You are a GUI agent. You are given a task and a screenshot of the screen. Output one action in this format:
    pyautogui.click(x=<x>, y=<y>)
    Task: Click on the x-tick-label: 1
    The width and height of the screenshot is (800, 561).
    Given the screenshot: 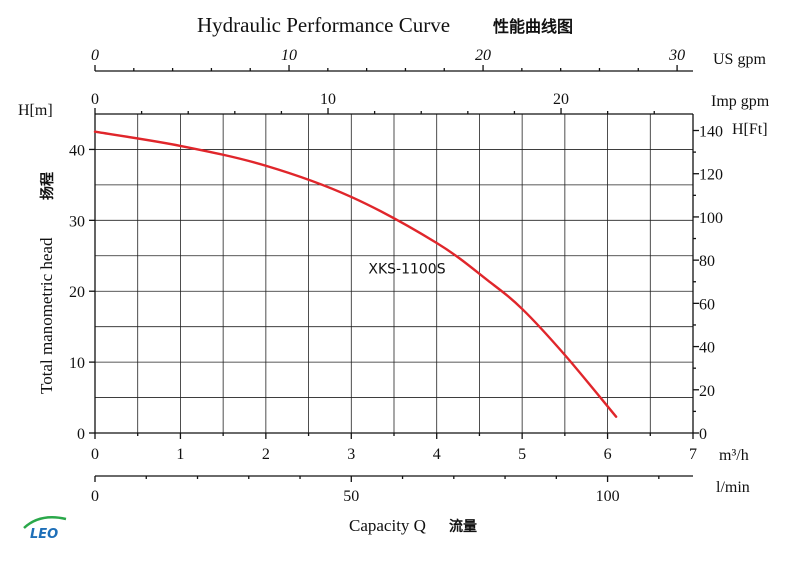 What is the action you would take?
    pyautogui.click(x=180, y=454)
    